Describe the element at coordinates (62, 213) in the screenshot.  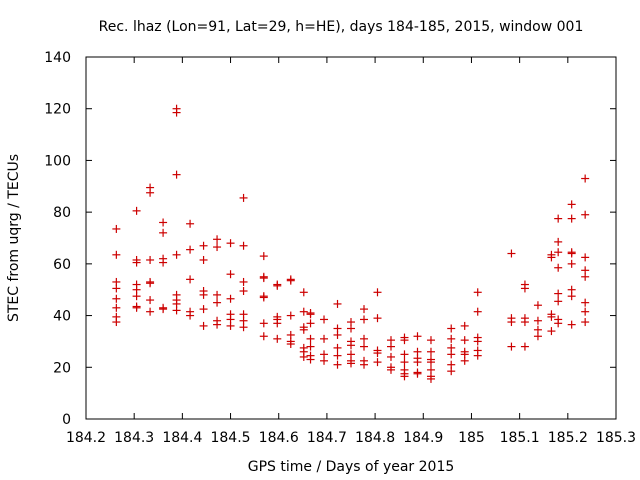
I see `y-tick-label: 80` at that location.